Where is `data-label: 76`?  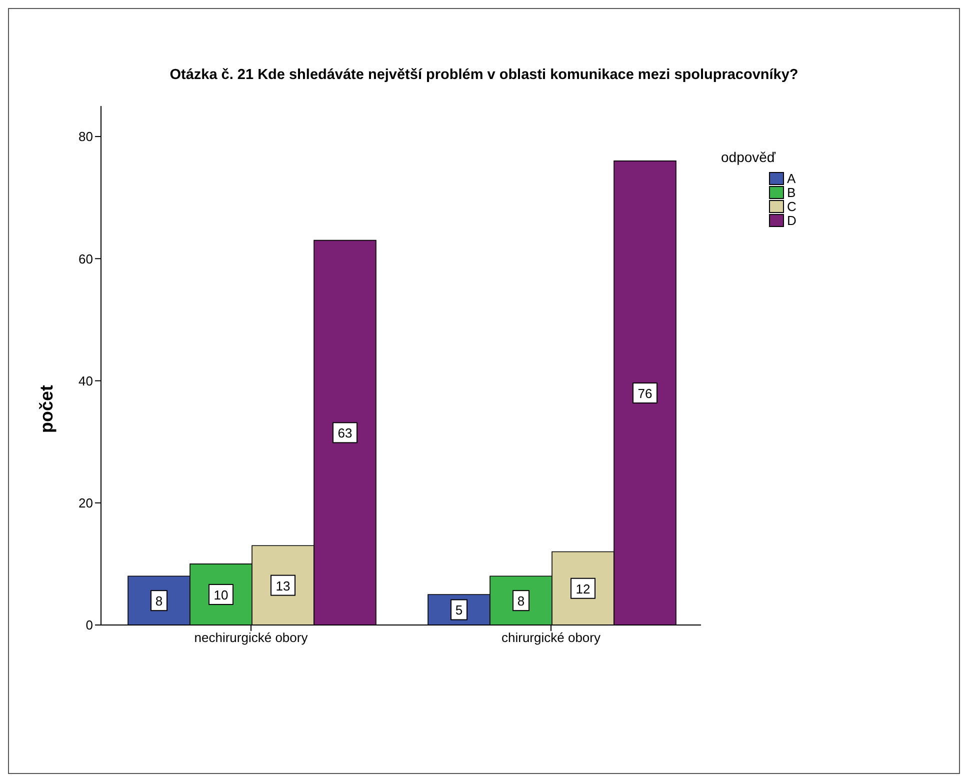 data-label: 76 is located at coordinates (645, 393).